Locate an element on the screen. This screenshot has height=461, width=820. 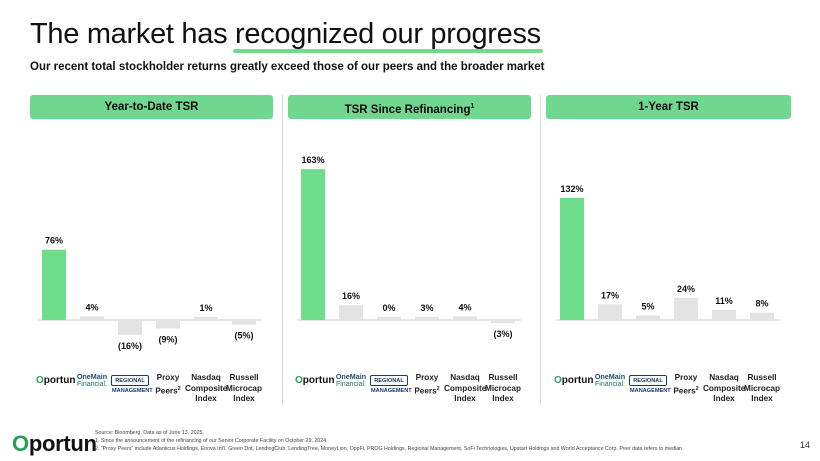
panel-header-ytd: Year-to-Date TSR is located at coordinates (151, 107).